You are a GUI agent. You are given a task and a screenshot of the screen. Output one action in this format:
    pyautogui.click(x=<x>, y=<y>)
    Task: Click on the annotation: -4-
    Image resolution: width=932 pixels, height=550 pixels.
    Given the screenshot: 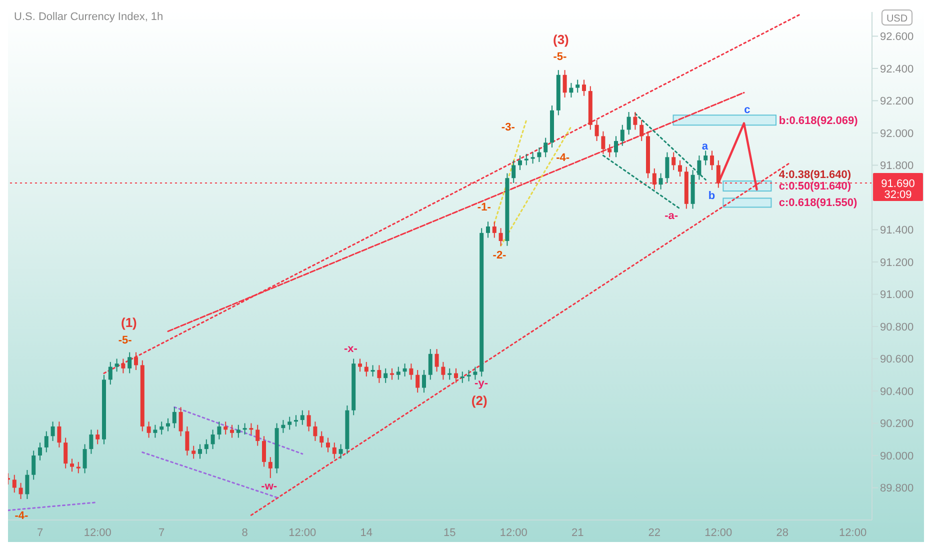 What is the action you would take?
    pyautogui.click(x=21, y=516)
    